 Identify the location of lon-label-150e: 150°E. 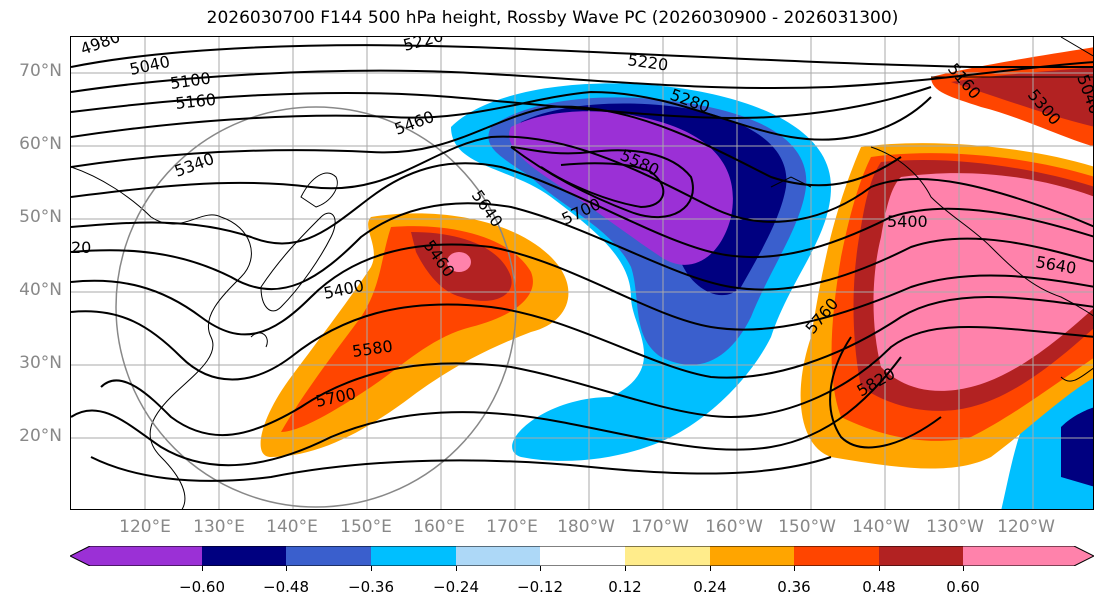
(366, 527).